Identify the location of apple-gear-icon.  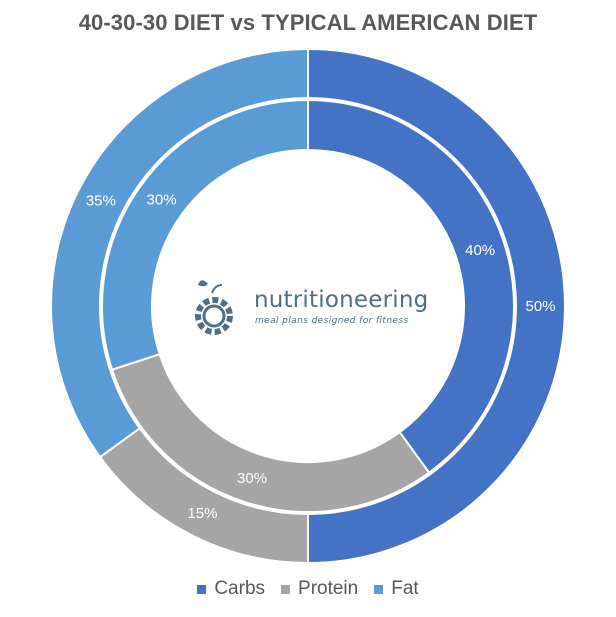
(214, 307).